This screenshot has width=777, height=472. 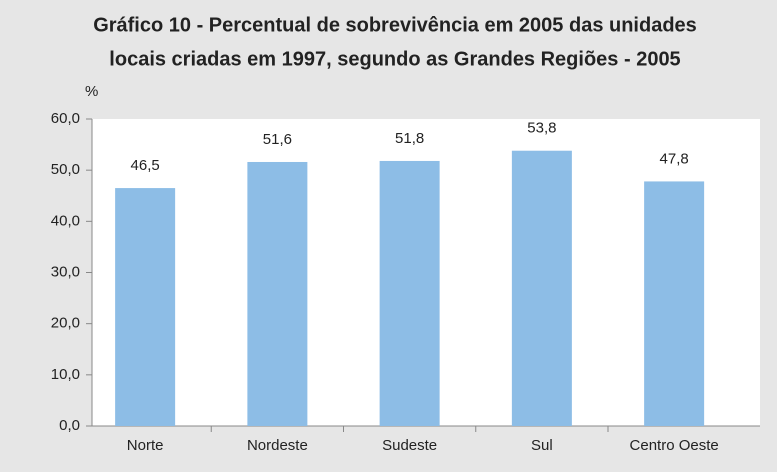 What do you see at coordinates (409, 138) in the screenshot?
I see `value-label: 51,8` at bounding box center [409, 138].